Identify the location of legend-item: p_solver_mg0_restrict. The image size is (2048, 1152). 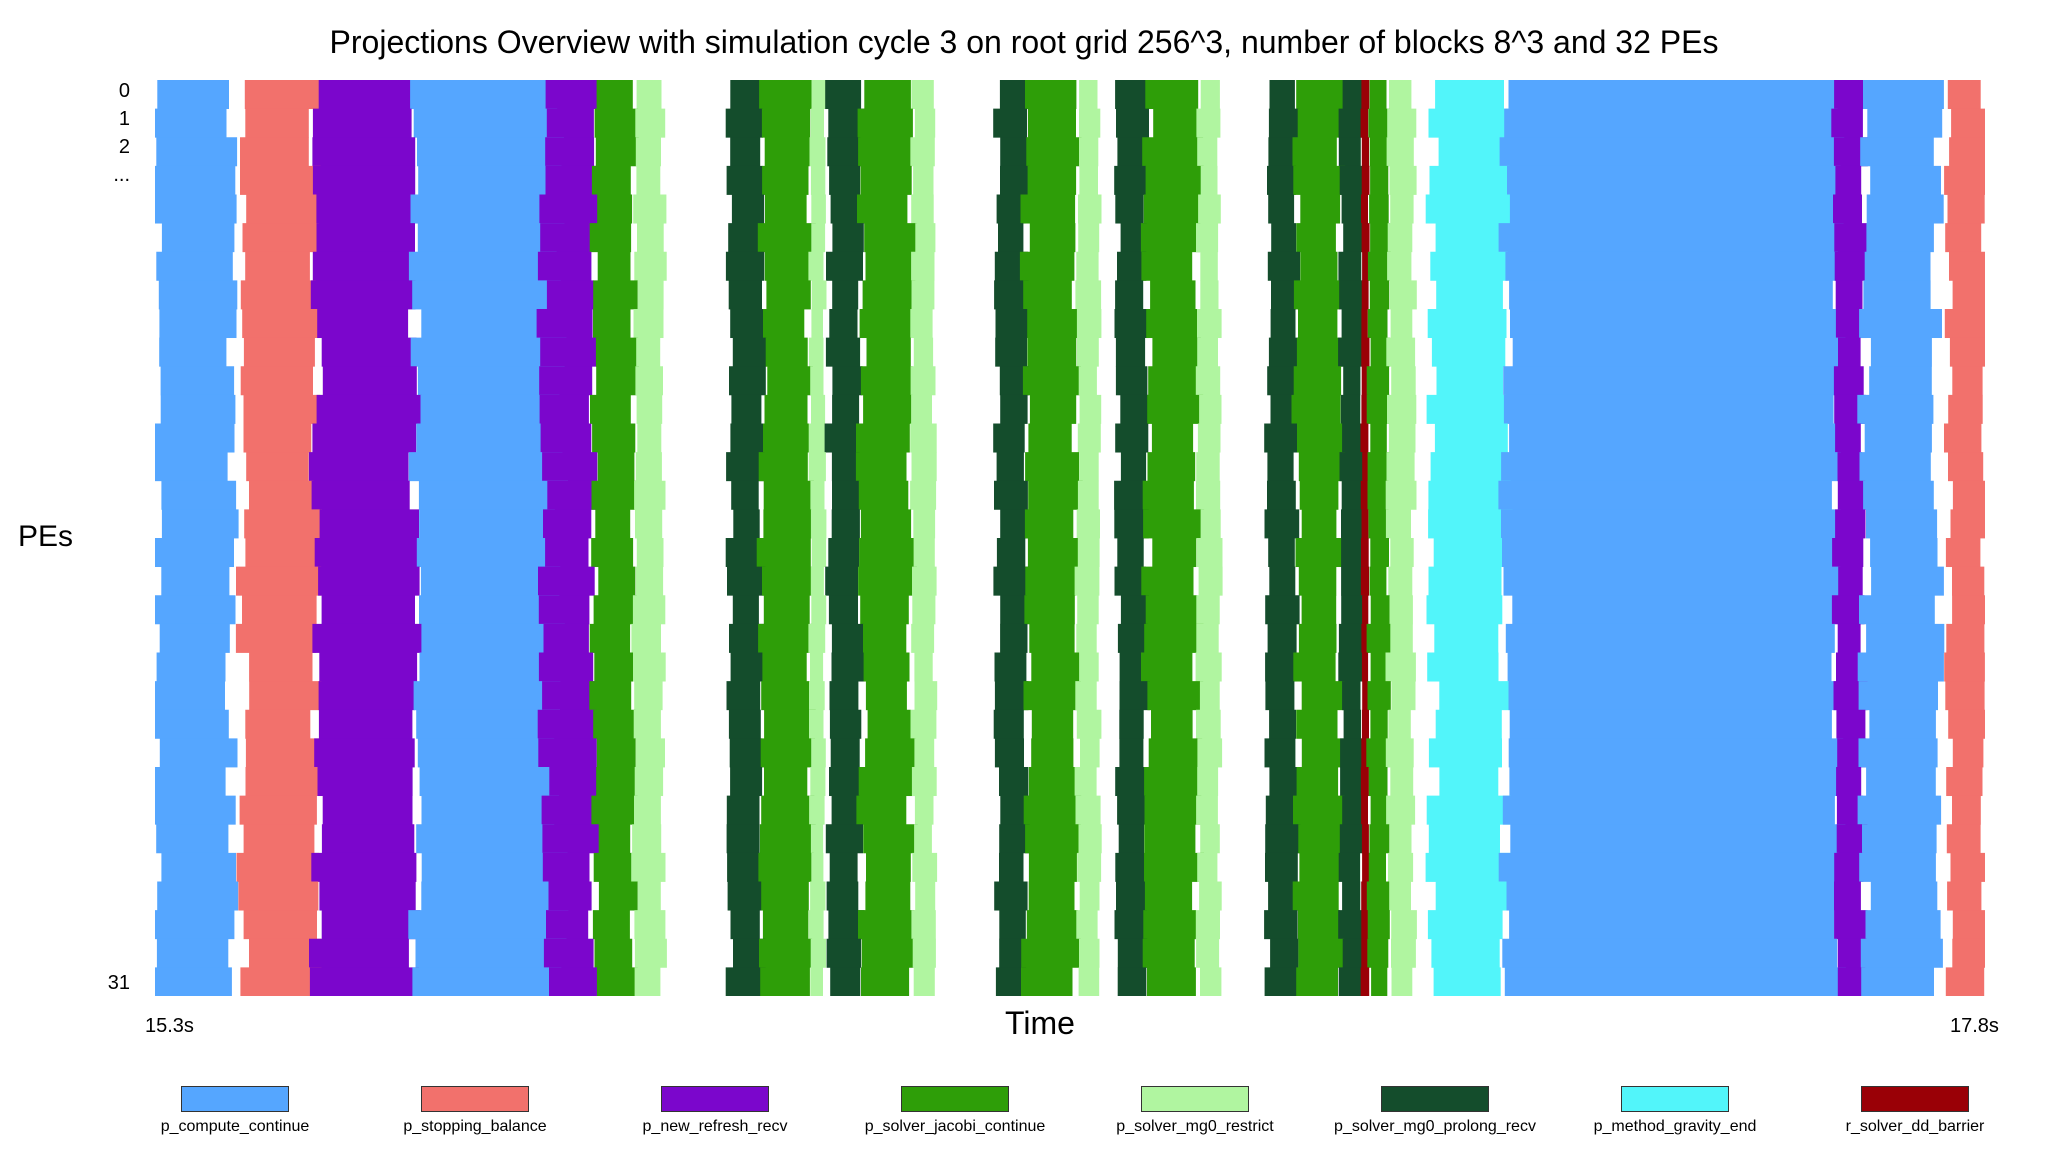
(1195, 1111).